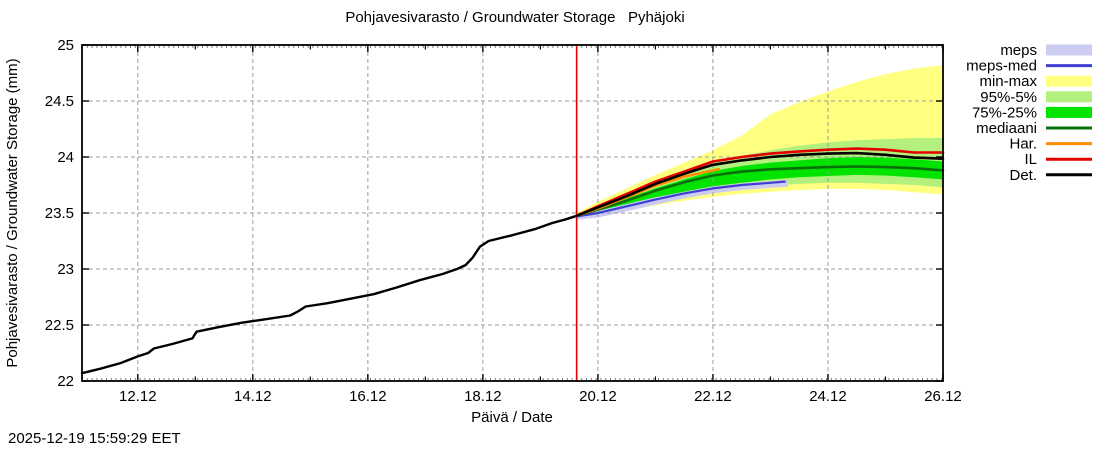  What do you see at coordinates (65, 157) in the screenshot?
I see `y-tick-label: 24` at bounding box center [65, 157].